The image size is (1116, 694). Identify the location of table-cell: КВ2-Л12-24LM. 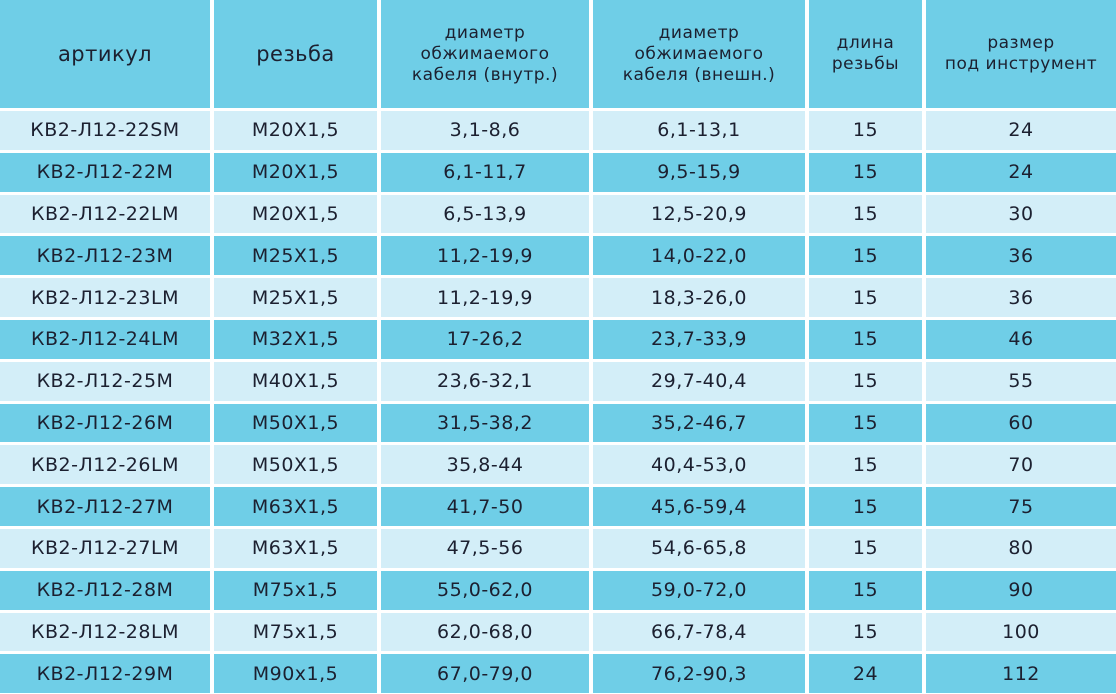
(105, 339).